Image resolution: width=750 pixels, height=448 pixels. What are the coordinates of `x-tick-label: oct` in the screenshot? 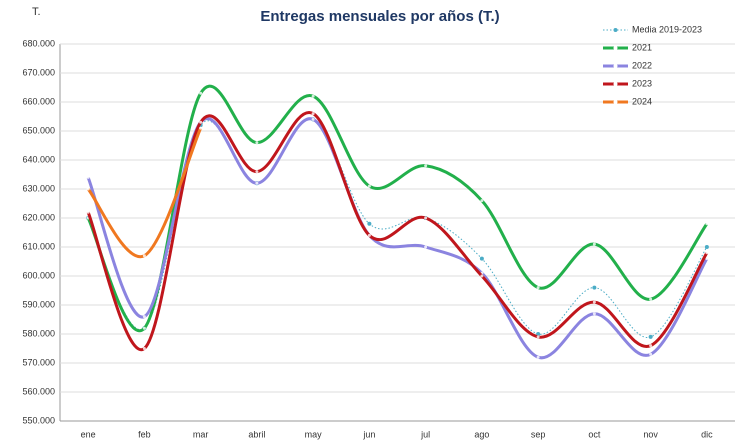 It's located at (594, 434).